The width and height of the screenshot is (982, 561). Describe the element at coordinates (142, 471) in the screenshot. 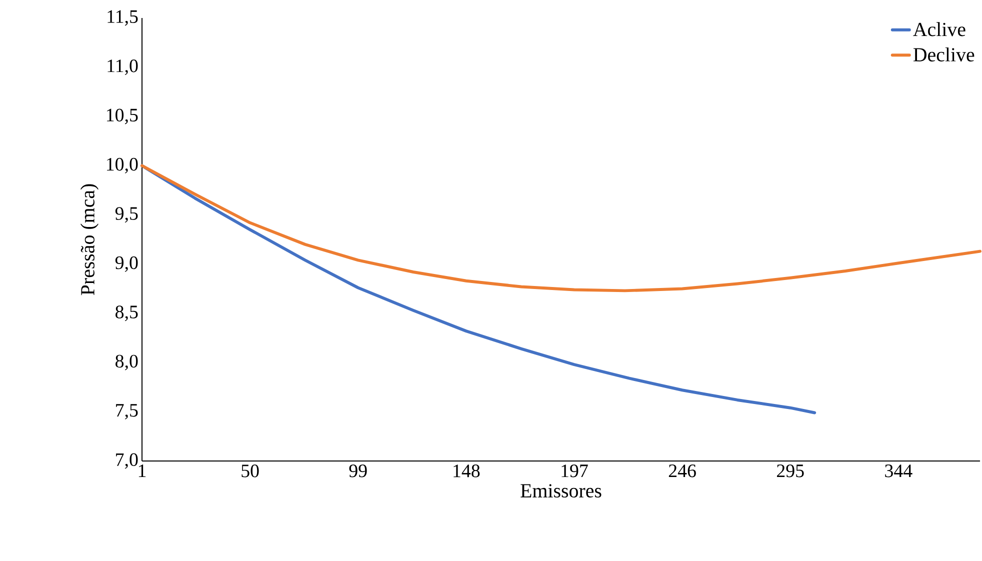

I see `x-tick-label: 1` at that location.